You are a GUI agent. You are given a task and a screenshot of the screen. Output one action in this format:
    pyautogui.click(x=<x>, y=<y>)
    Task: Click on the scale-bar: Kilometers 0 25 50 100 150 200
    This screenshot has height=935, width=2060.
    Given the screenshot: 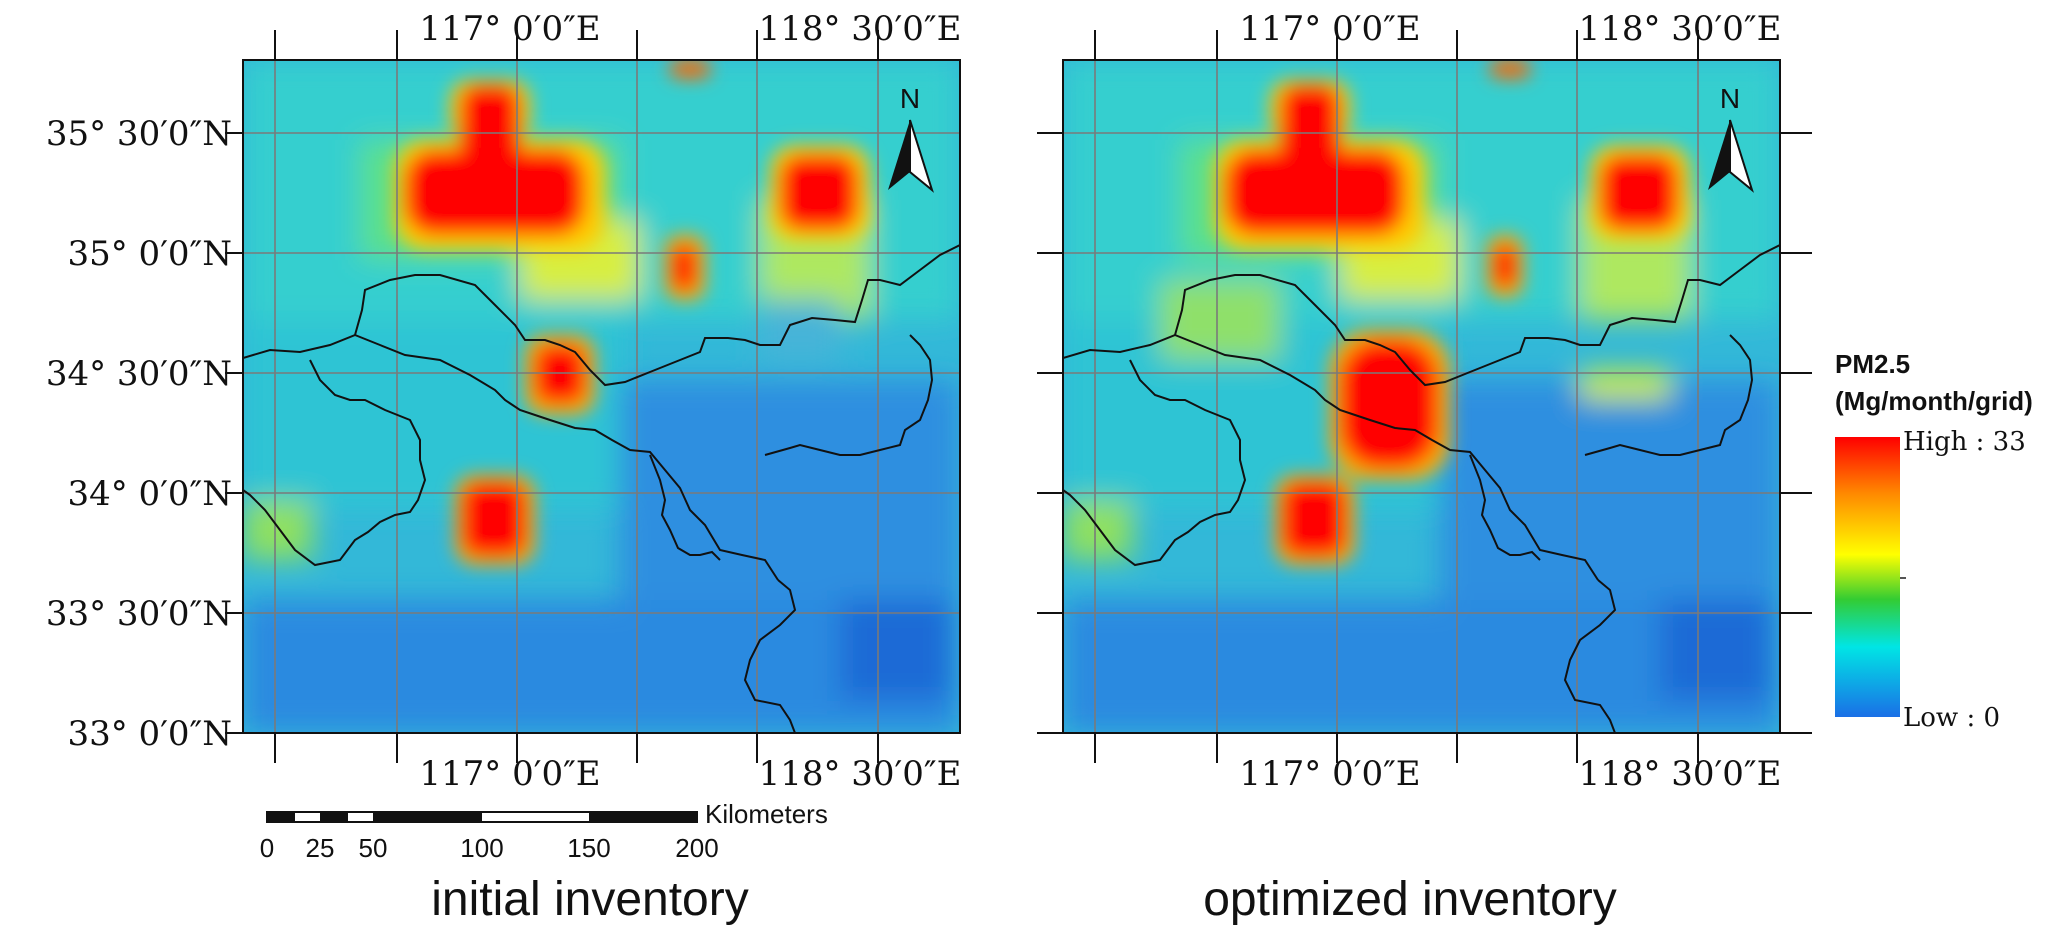 What is the action you would take?
    pyautogui.click(x=544, y=831)
    